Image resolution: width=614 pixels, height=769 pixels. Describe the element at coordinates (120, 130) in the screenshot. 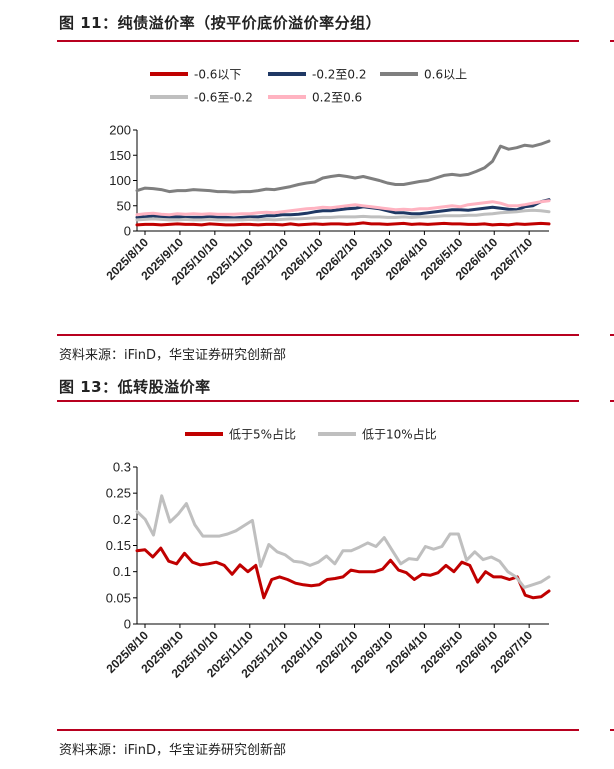

I see `y-tick-label: 200` at that location.